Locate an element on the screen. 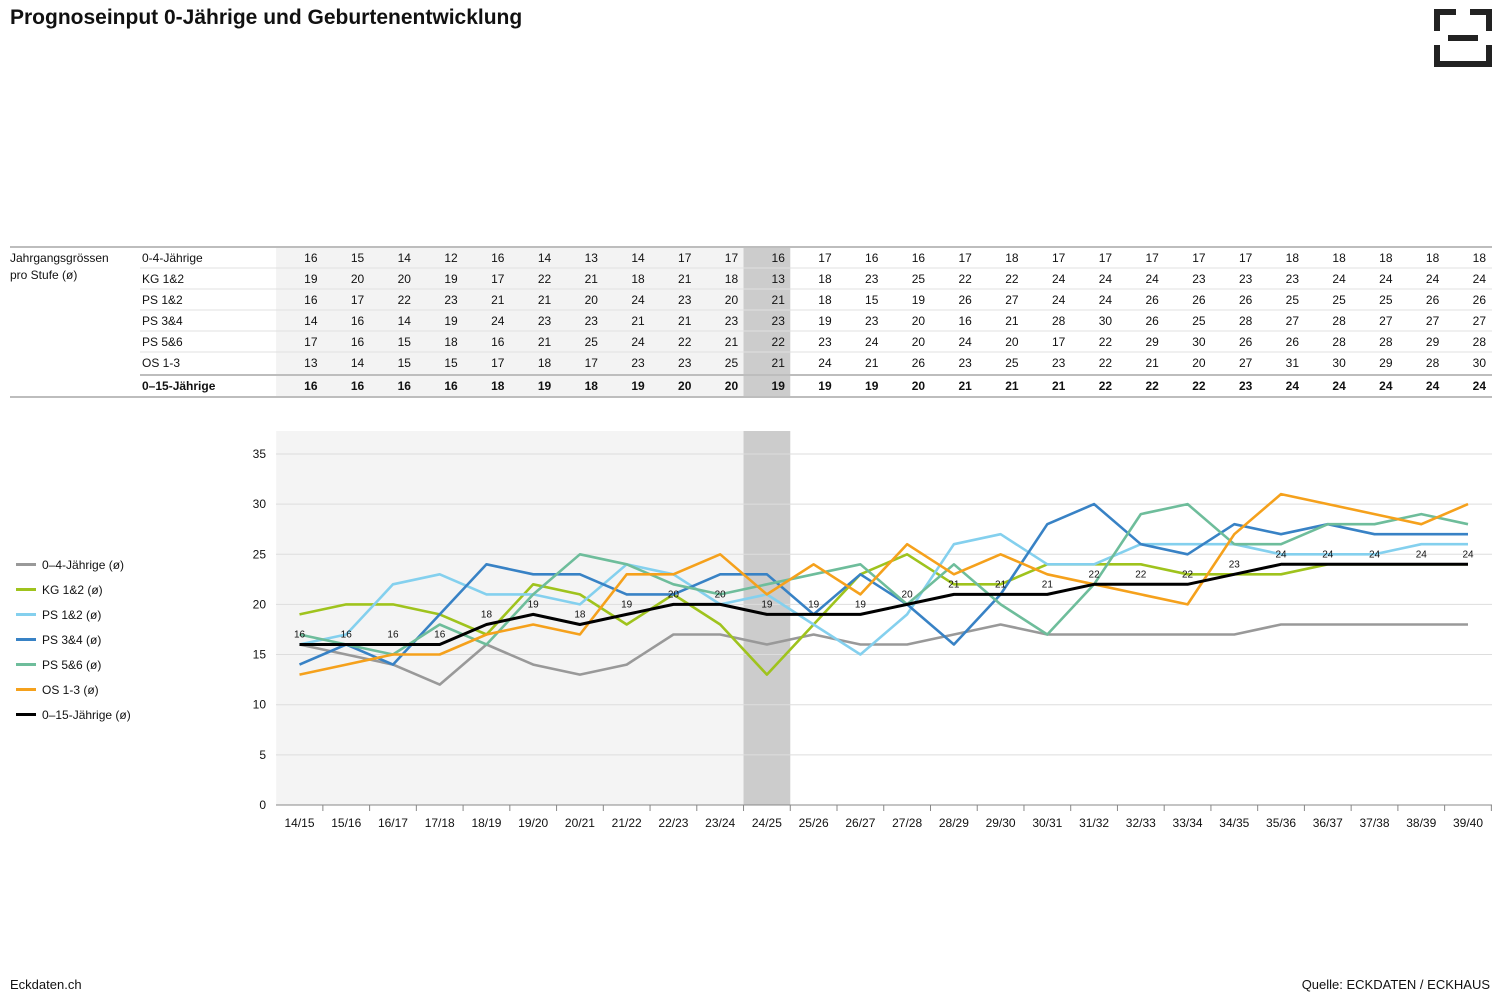 Image resolution: width=1502 pixels, height=996 pixels. table-cell: 15 is located at coordinates (405, 363).